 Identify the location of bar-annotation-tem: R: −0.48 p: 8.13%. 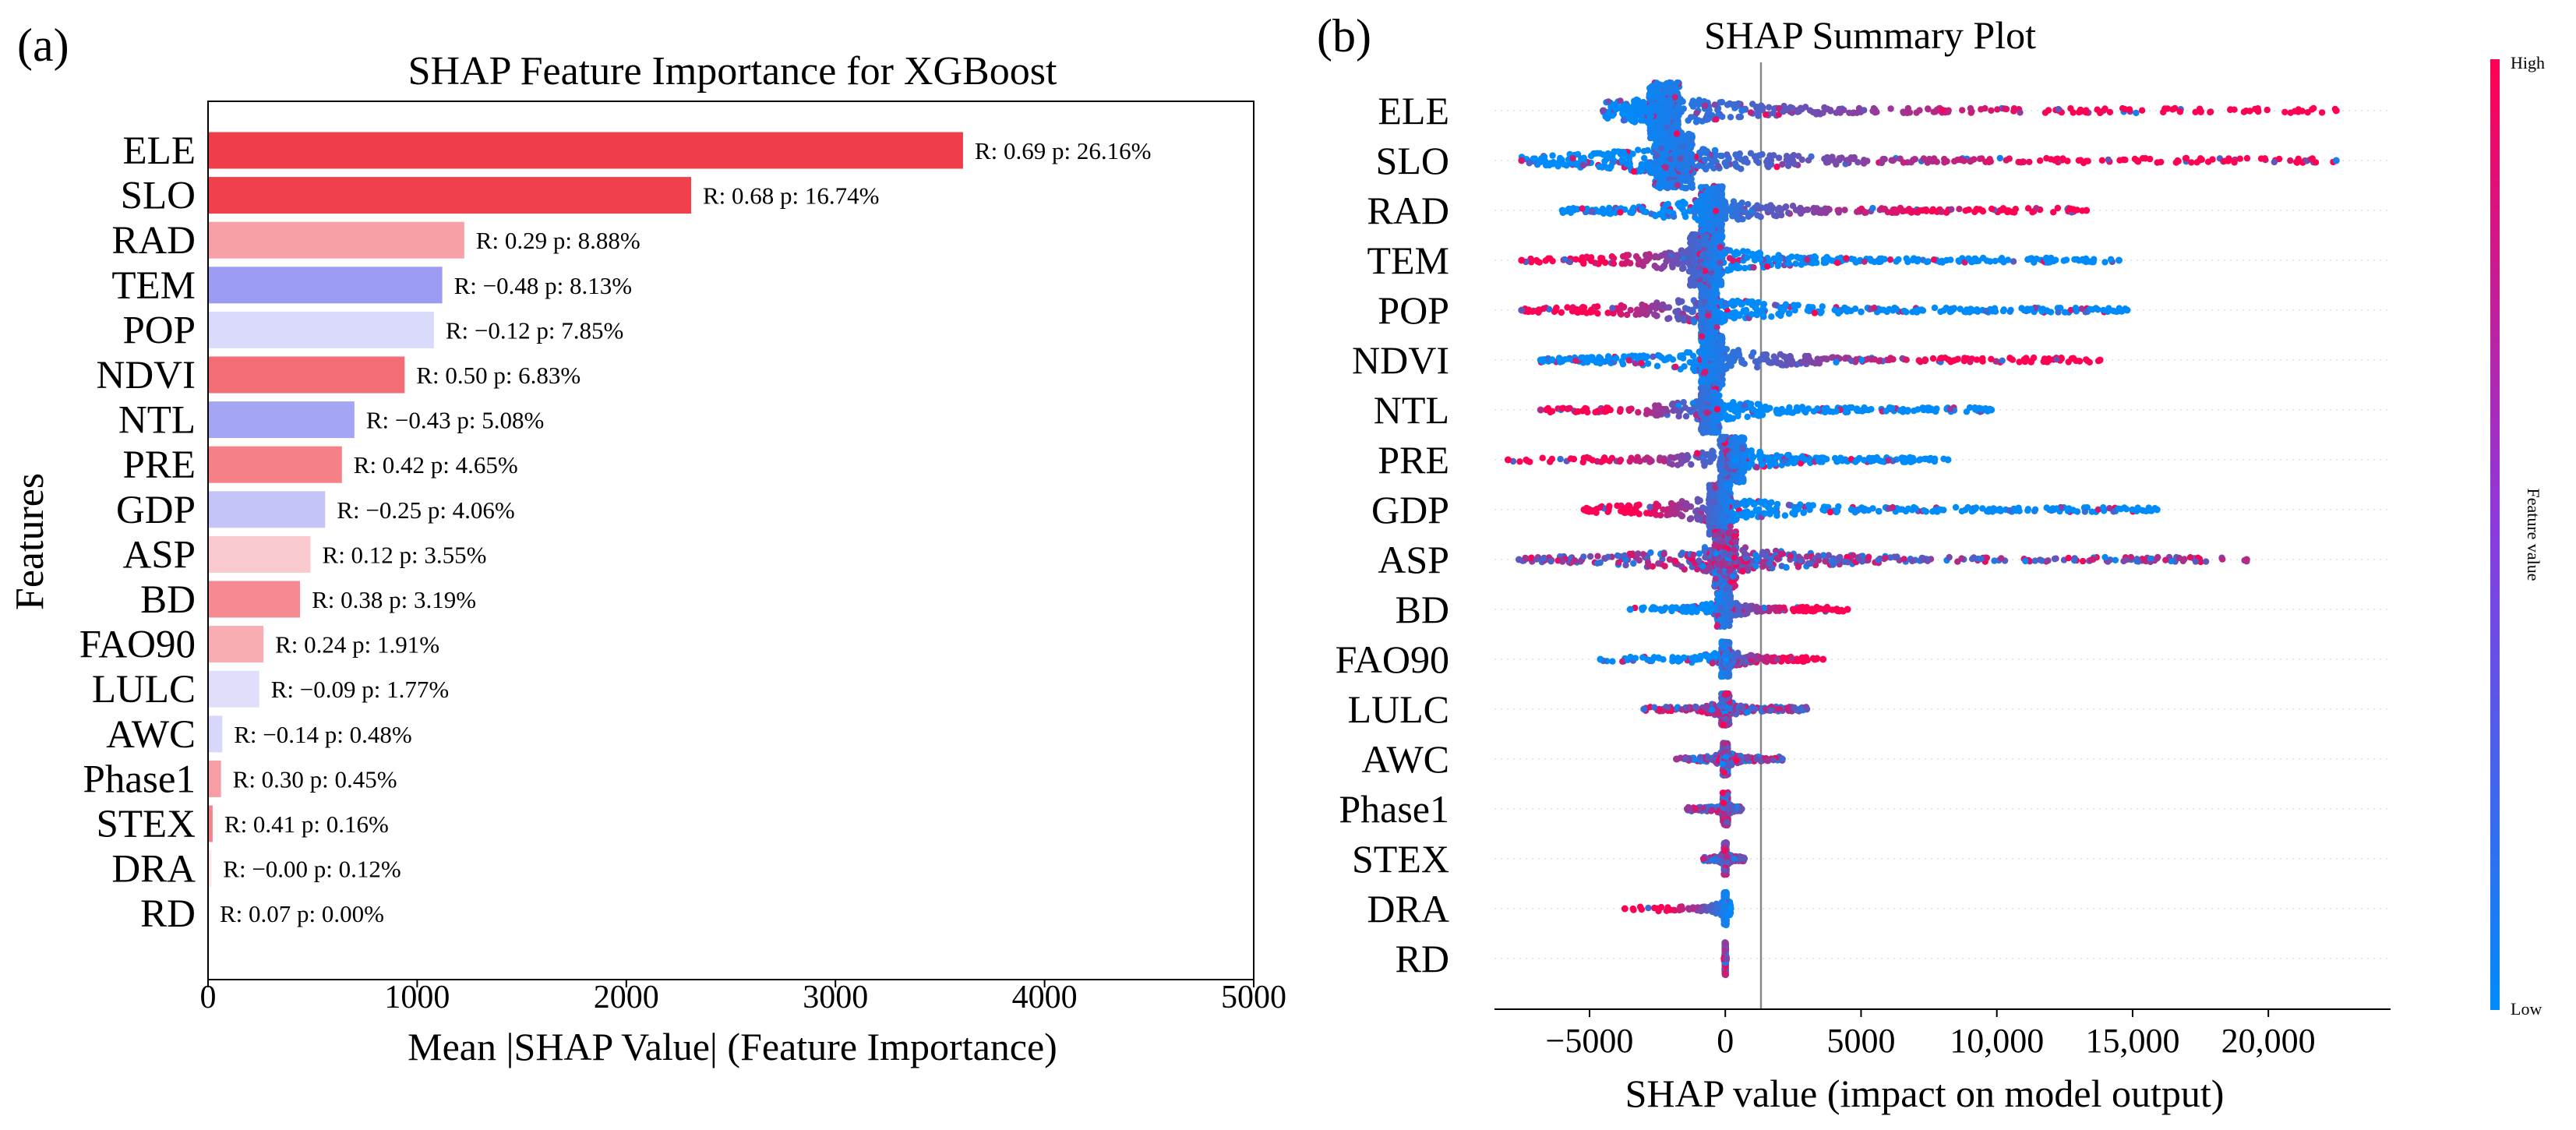
(543, 285).